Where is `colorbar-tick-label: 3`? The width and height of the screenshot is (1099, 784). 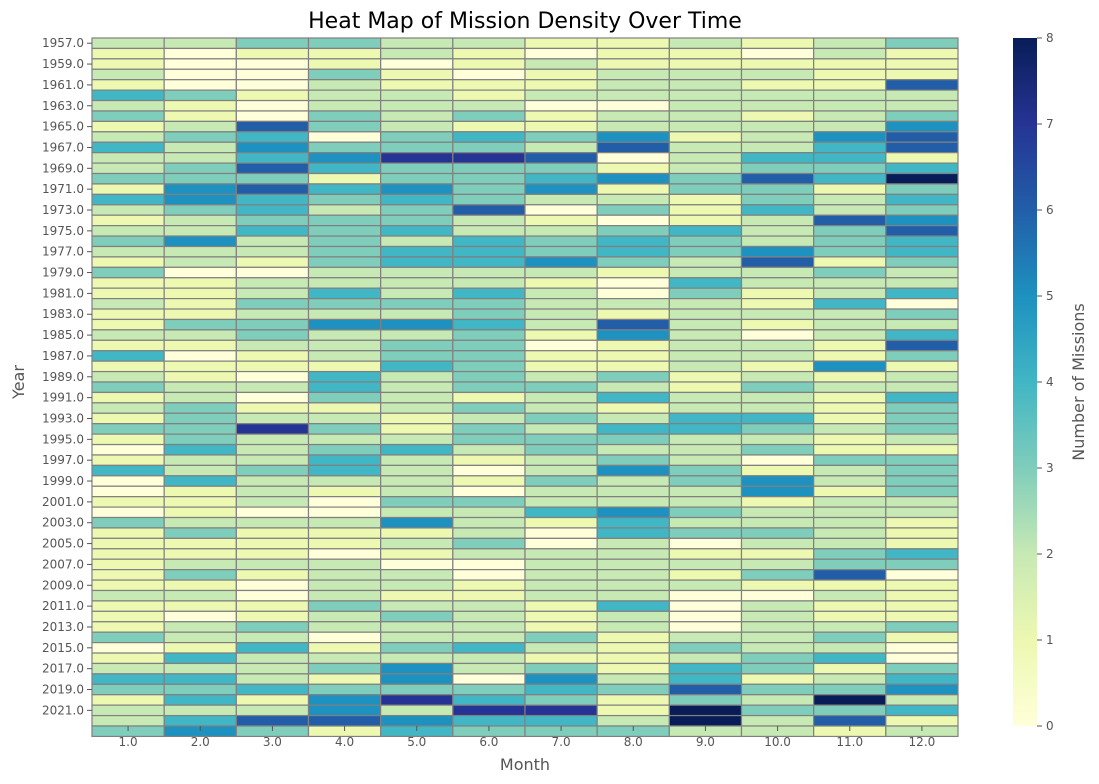
colorbar-tick-label: 3 is located at coordinates (1050, 468).